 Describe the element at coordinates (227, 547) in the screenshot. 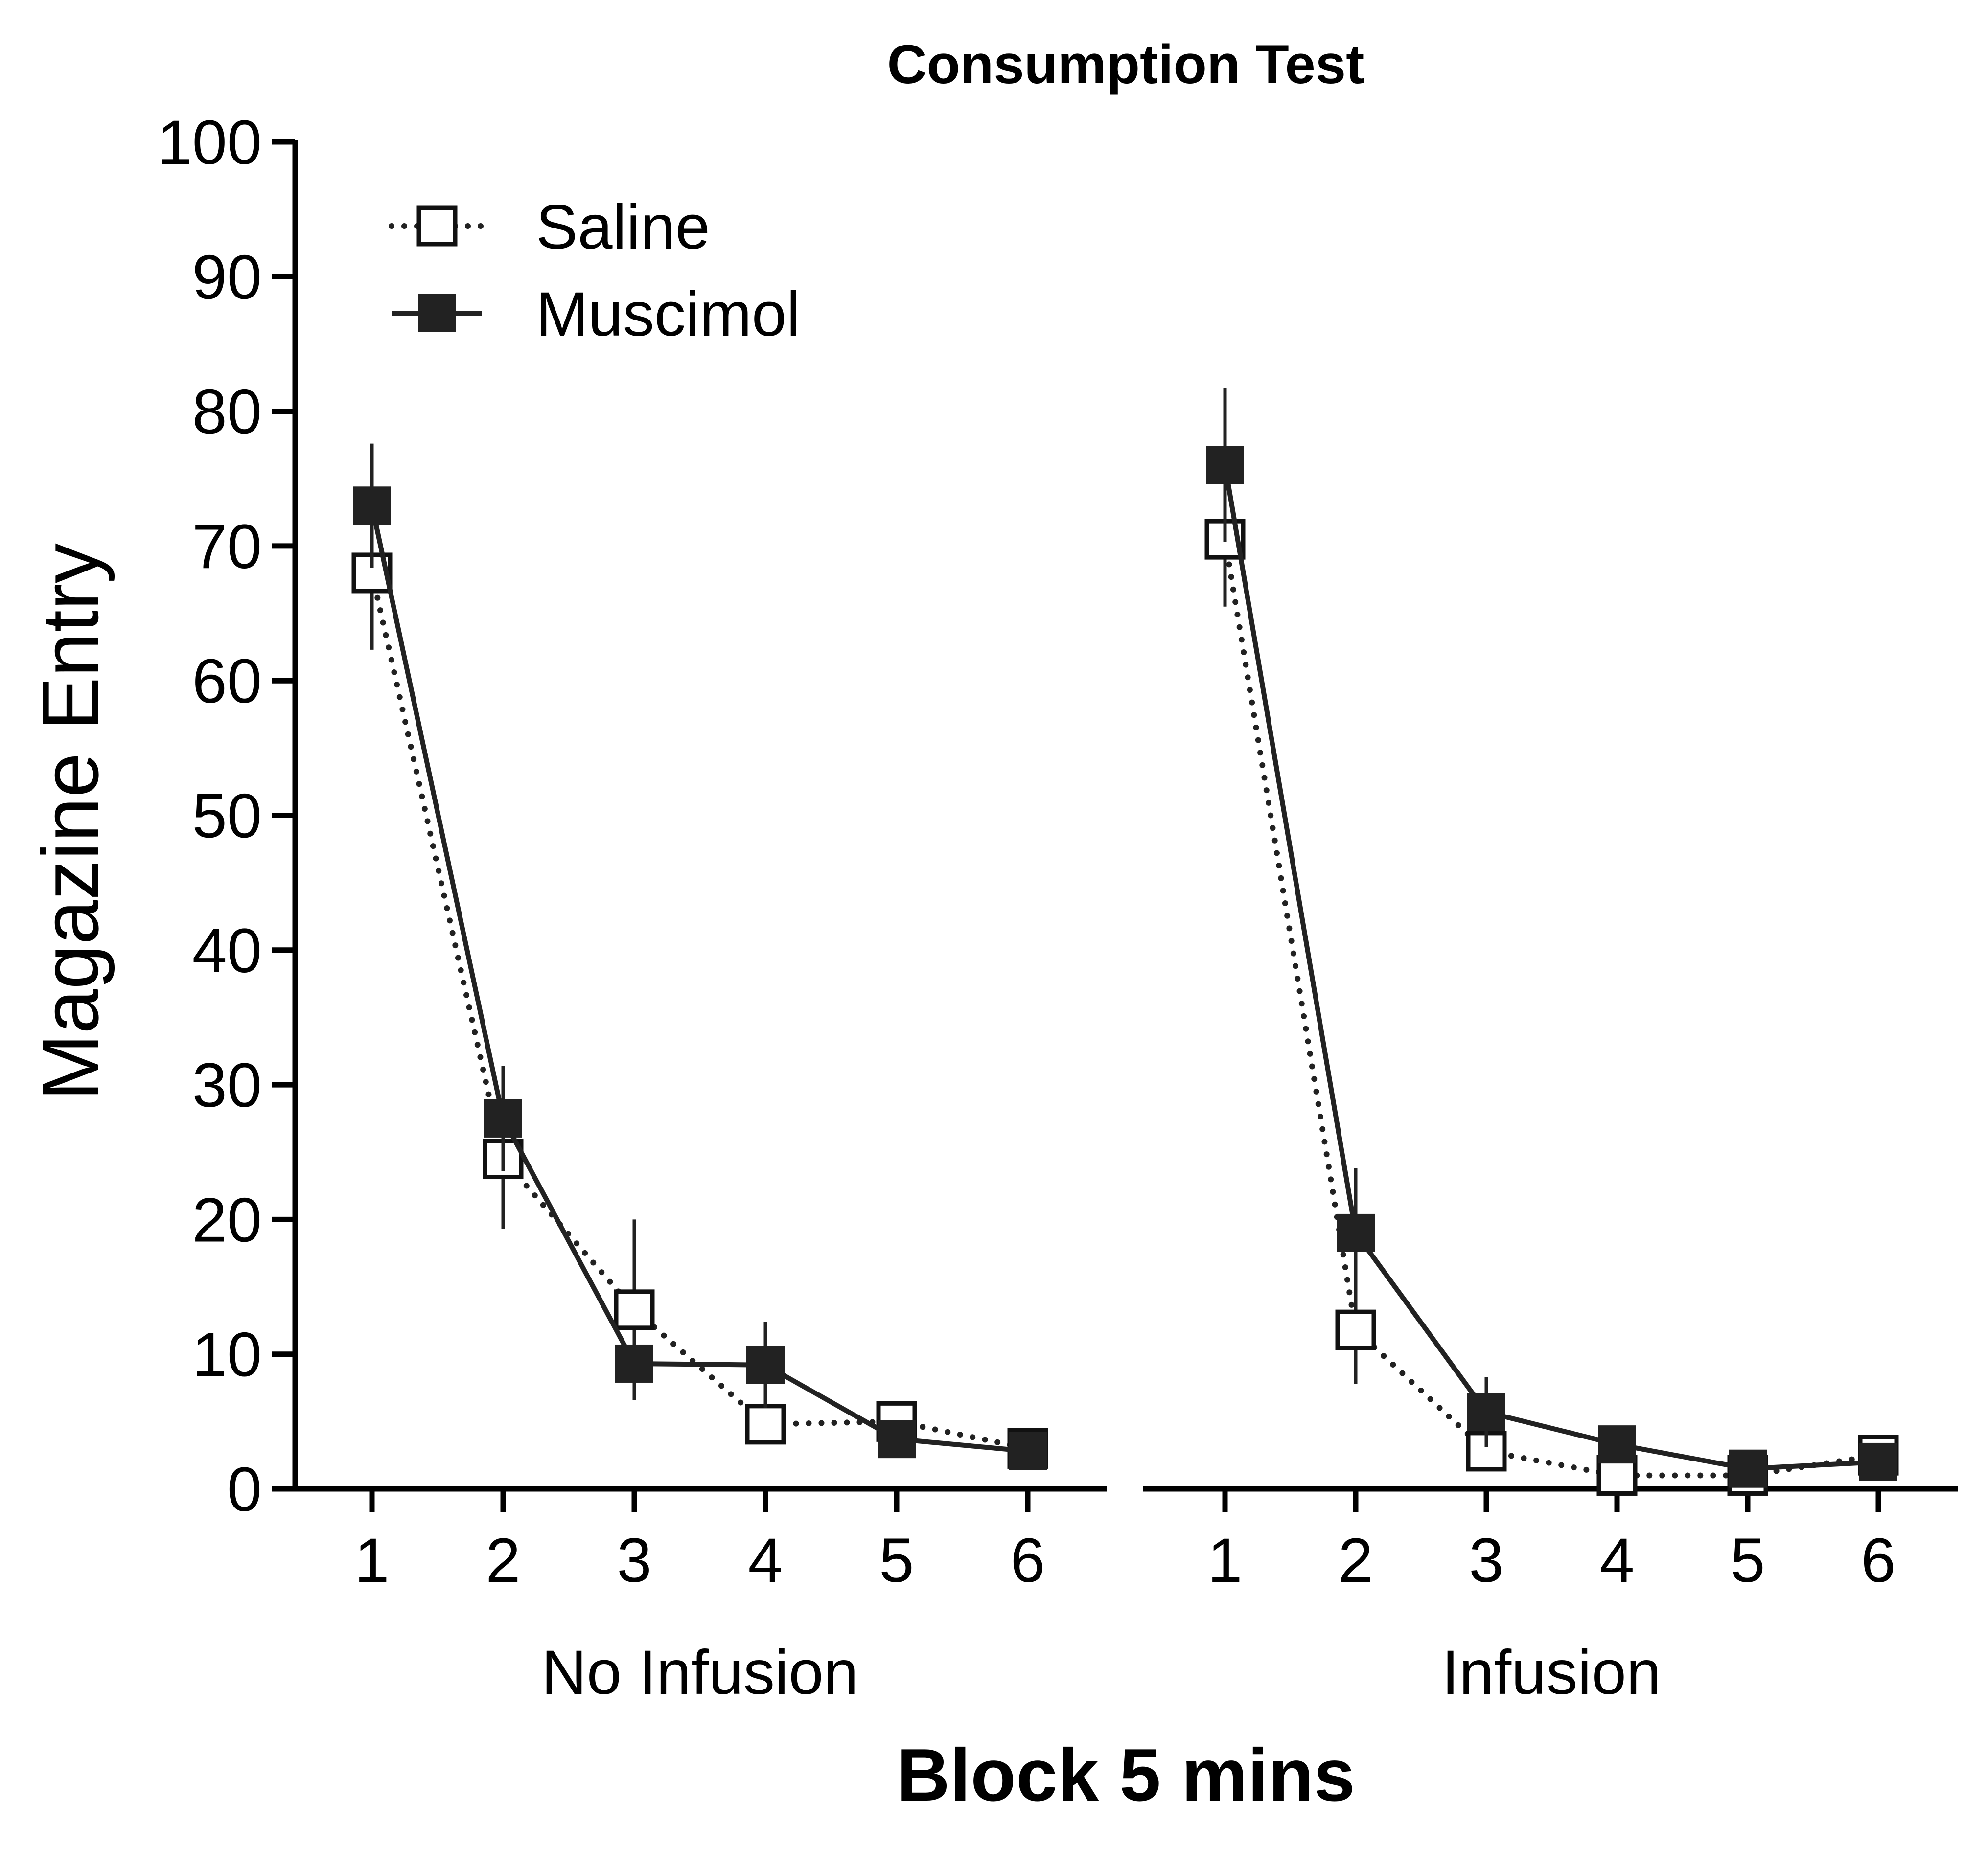

I see `y-tick-label: 70` at that location.